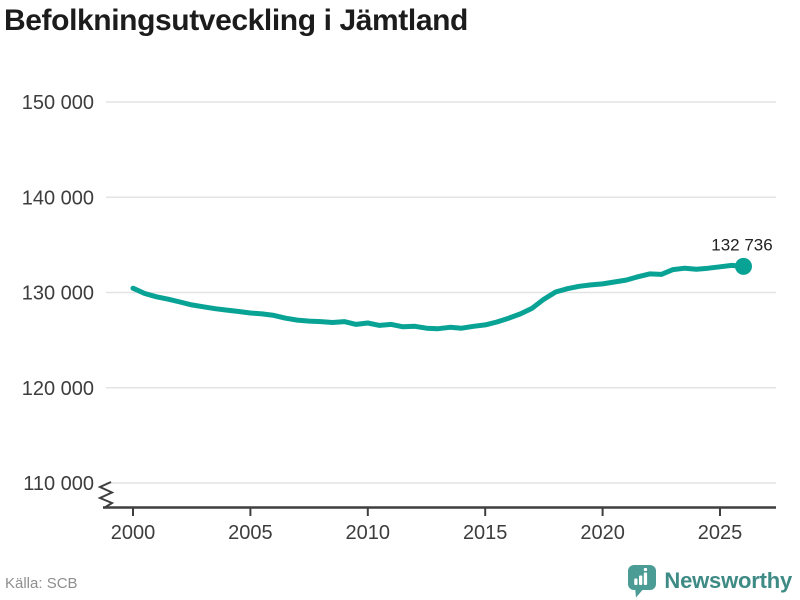 This screenshot has width=800, height=600. What do you see at coordinates (720, 533) in the screenshot?
I see `x-tick-label: 2025` at bounding box center [720, 533].